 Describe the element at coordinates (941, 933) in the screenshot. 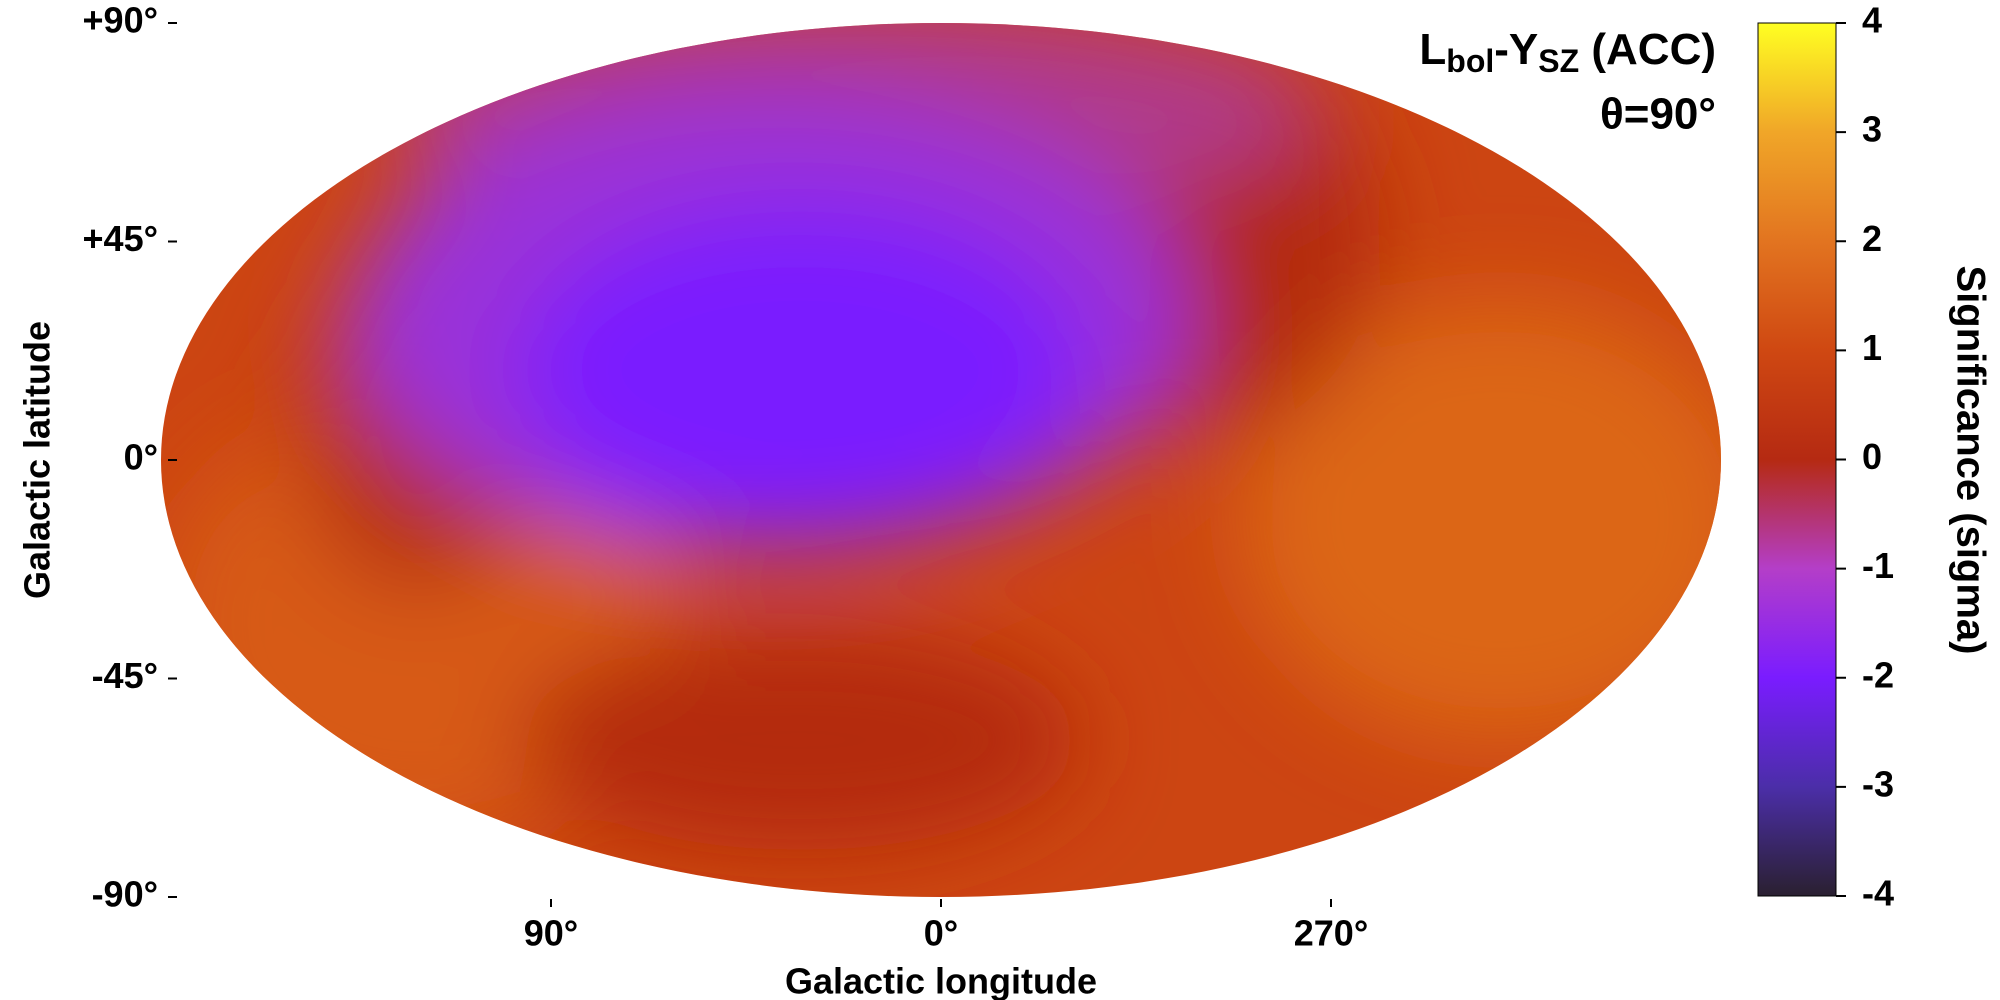

I see `x-tick-label: 0°` at that location.